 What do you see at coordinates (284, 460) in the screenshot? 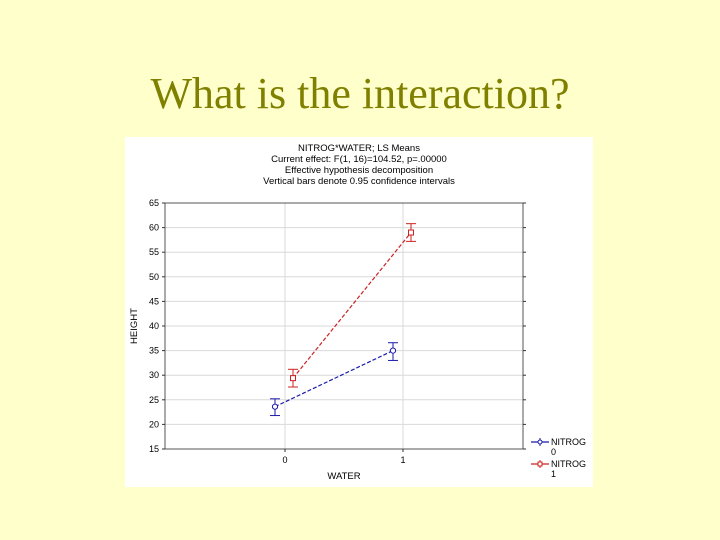
I see `x-tick-label: 0` at bounding box center [284, 460].